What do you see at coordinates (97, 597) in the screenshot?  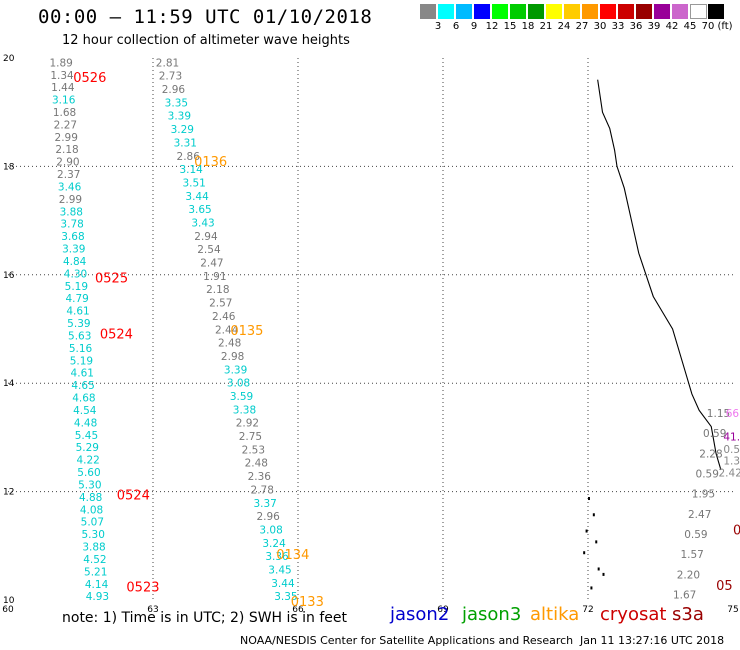 I see `swh-value: 4.93` at bounding box center [97, 597].